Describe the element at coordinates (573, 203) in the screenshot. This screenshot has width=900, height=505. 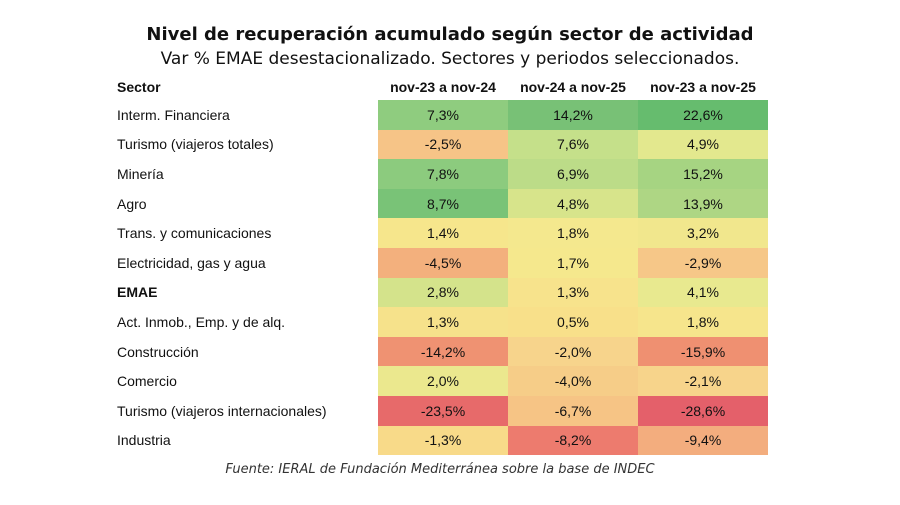
I see `value-cell: 4,8%` at that location.